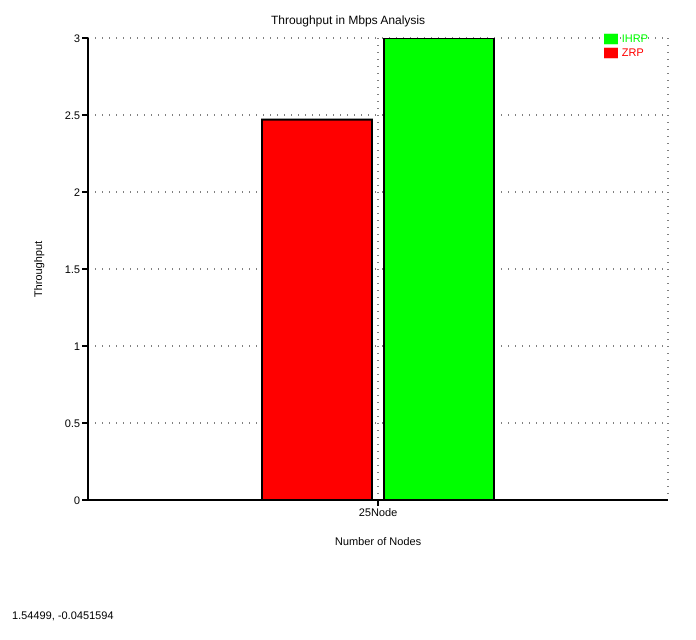  I want to click on y-axis-title: Throughput, so click(38, 269).